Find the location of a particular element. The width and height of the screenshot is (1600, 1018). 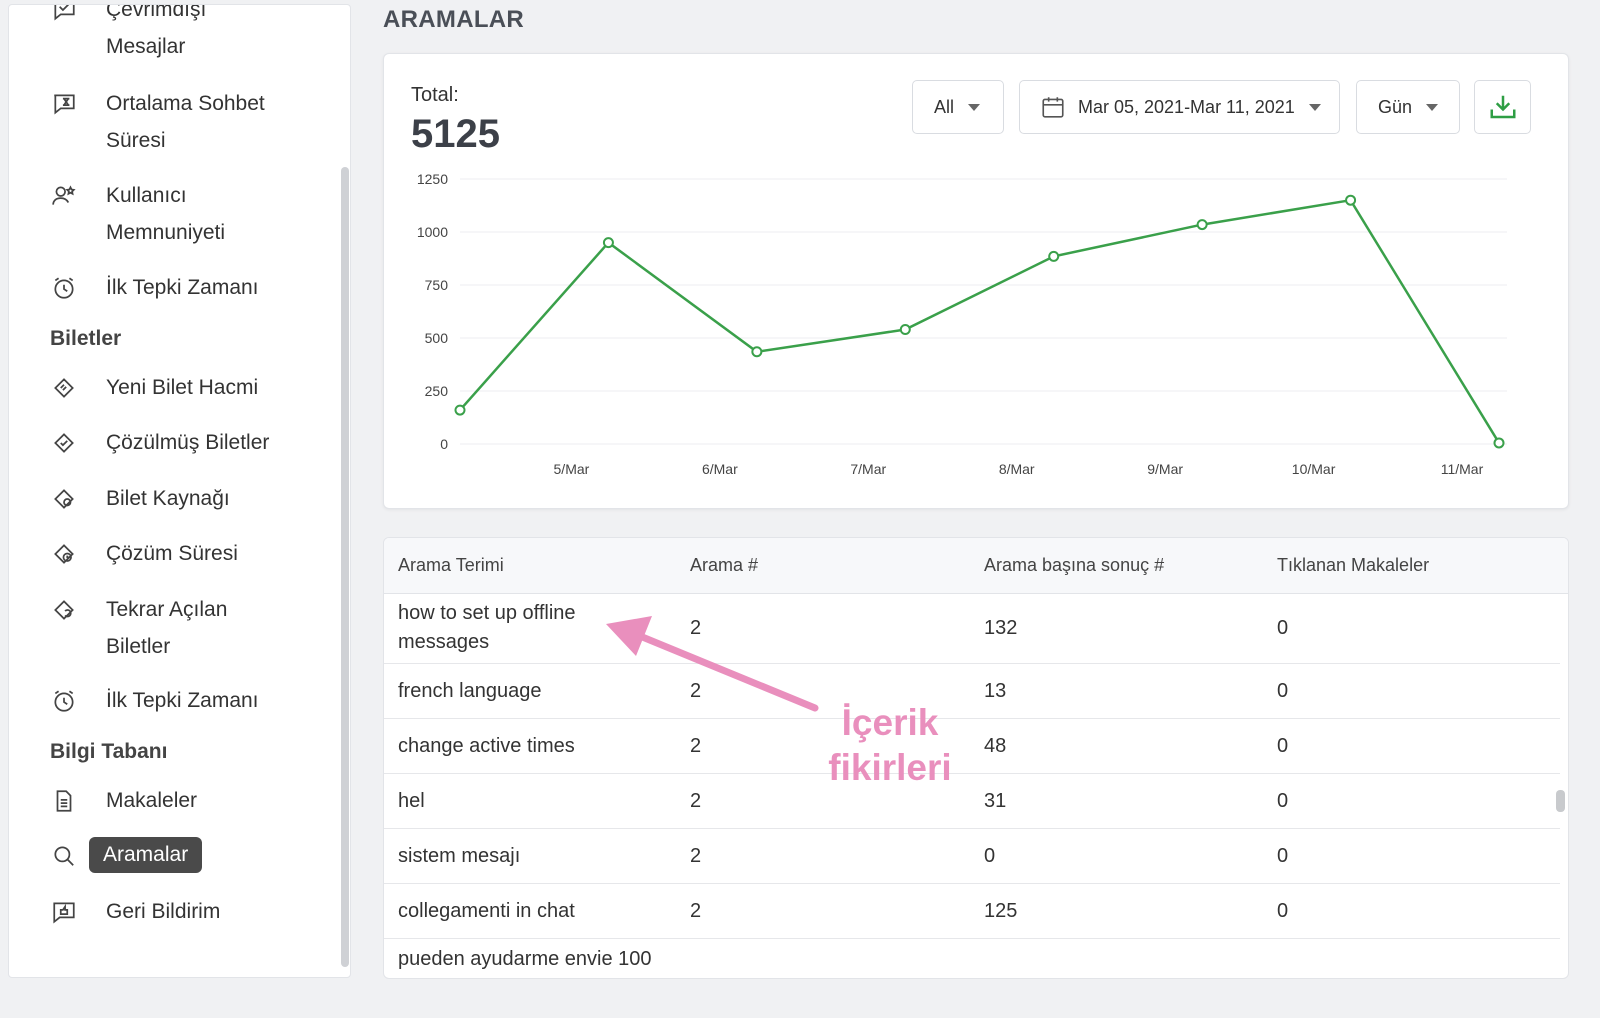

sidebar-scrollbar is located at coordinates (345, 567).